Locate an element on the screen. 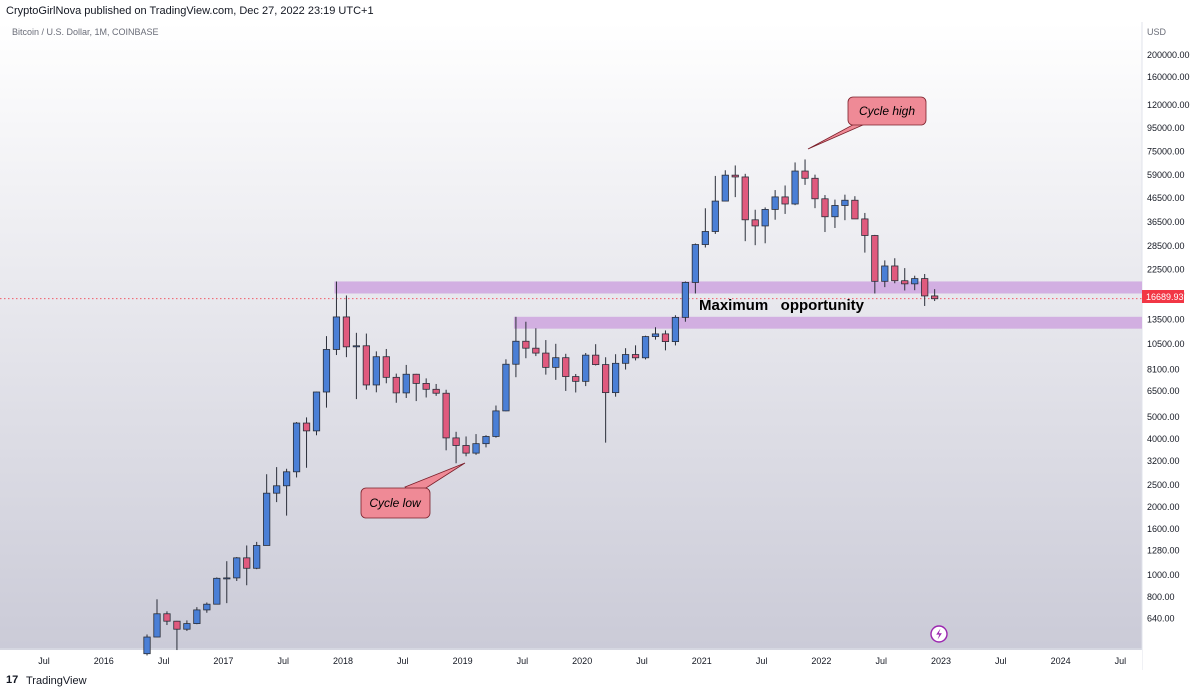 The height and width of the screenshot is (692, 1200). y-tick-label: 1280.00 is located at coordinates (1163, 551).